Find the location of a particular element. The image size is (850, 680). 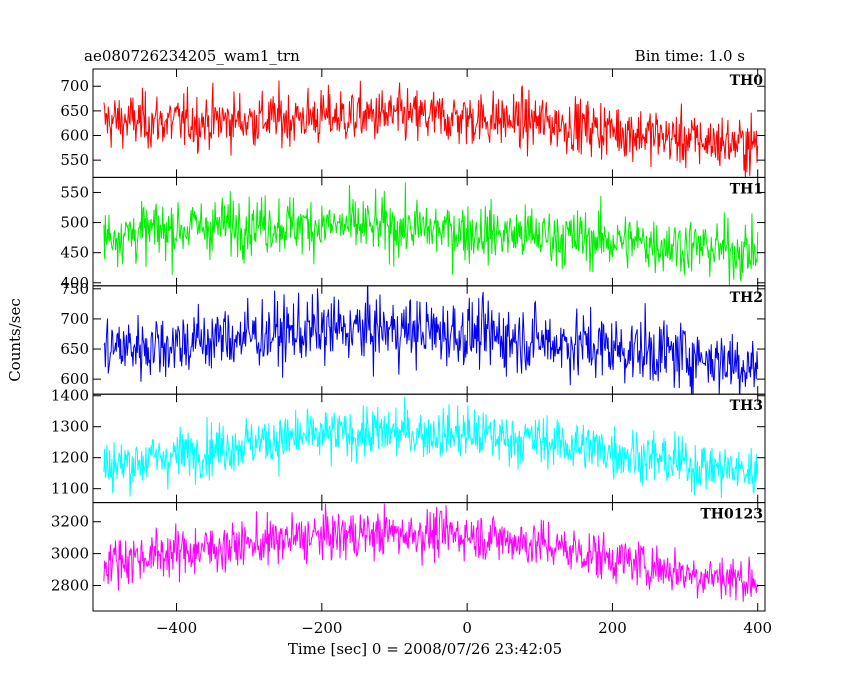

y-tick-label: 750 is located at coordinates (74, 289).